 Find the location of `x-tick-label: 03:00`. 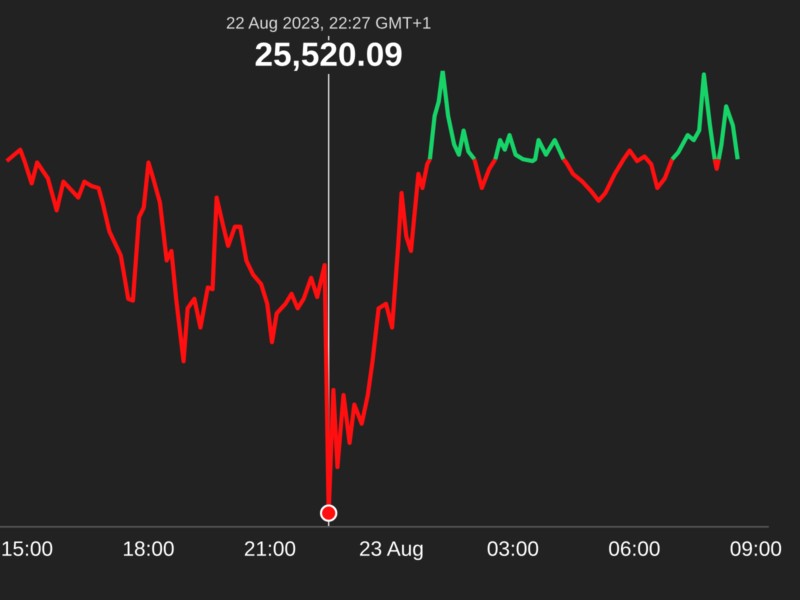

x-tick-label: 03:00 is located at coordinates (513, 548).